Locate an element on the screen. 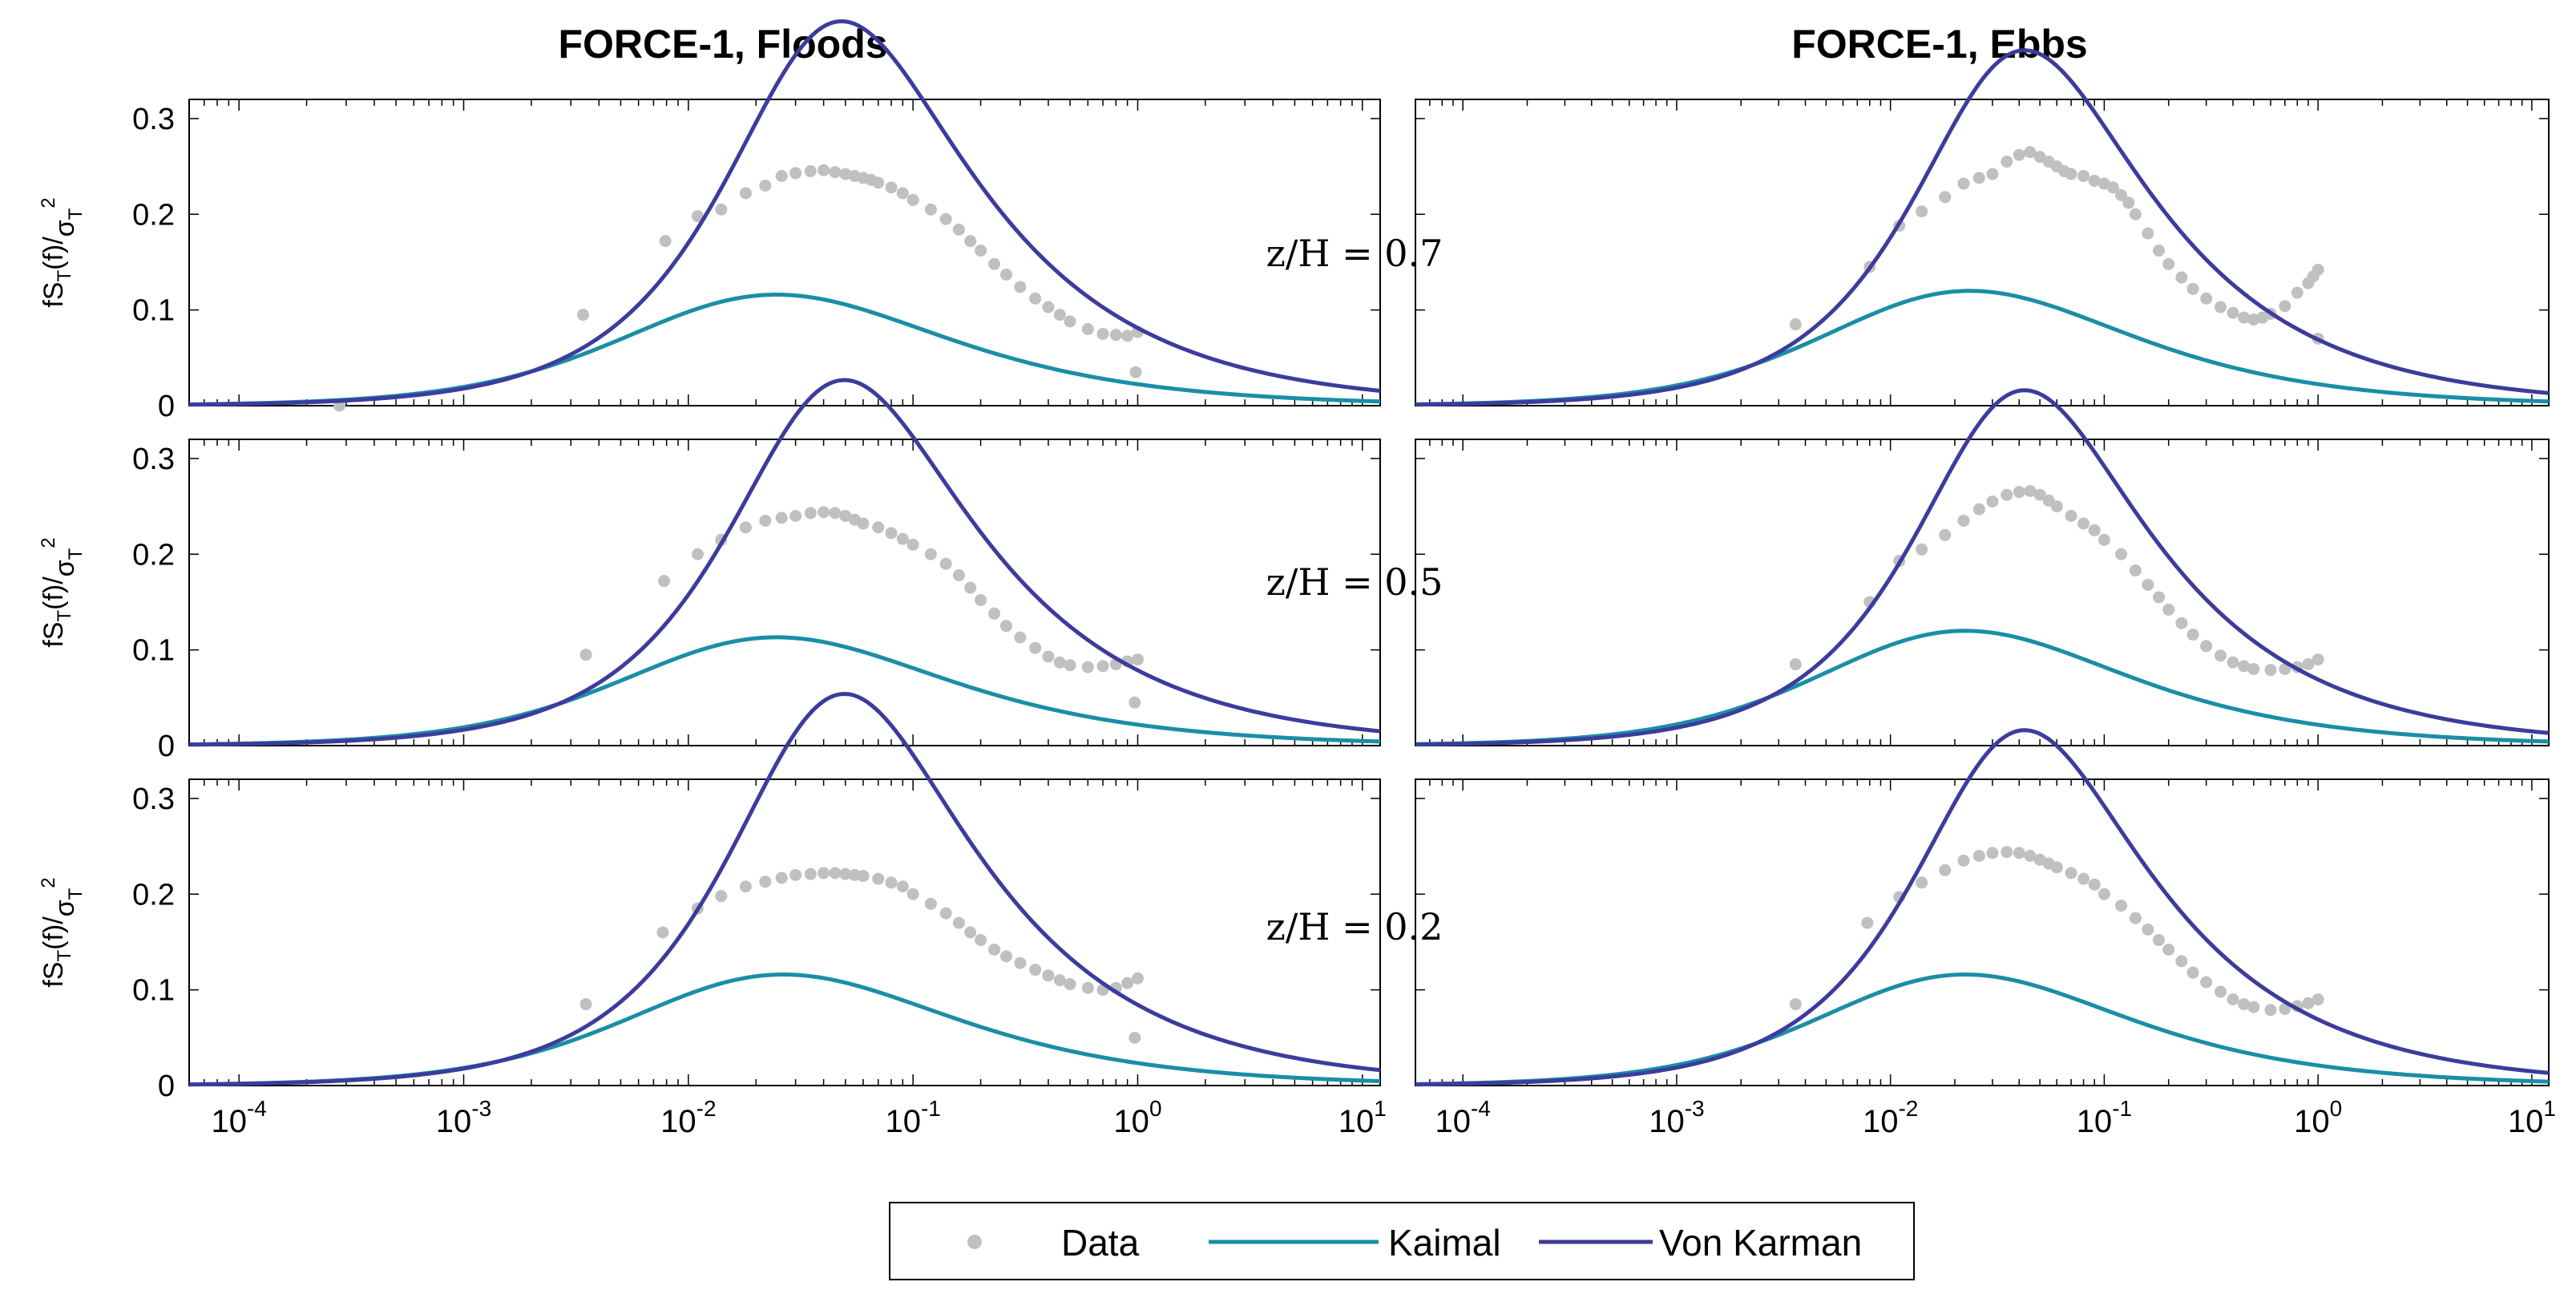  x-tick-label: 10⁻³ is located at coordinates (464, 1117).